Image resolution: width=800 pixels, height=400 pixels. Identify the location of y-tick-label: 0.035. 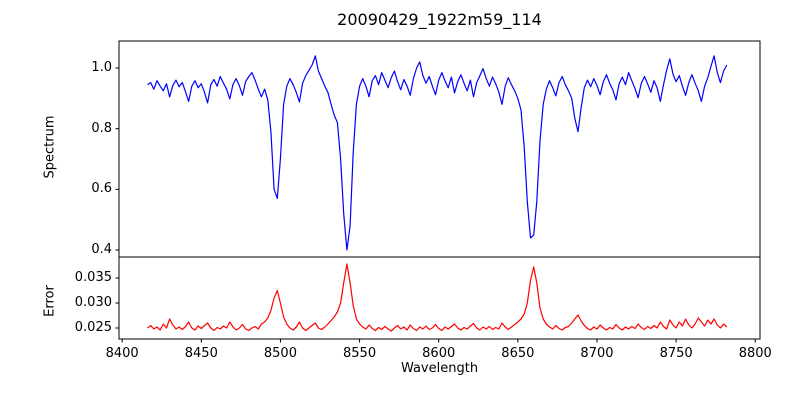
(93, 277).